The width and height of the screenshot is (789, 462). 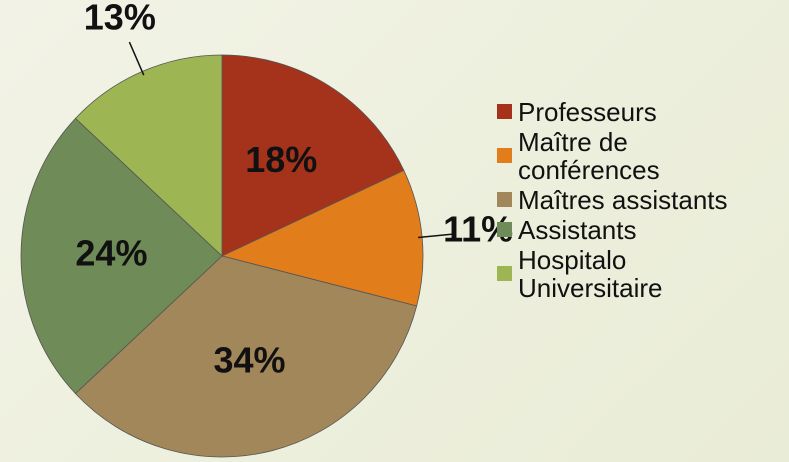 I want to click on legend-label: Assistants, so click(x=577, y=230).